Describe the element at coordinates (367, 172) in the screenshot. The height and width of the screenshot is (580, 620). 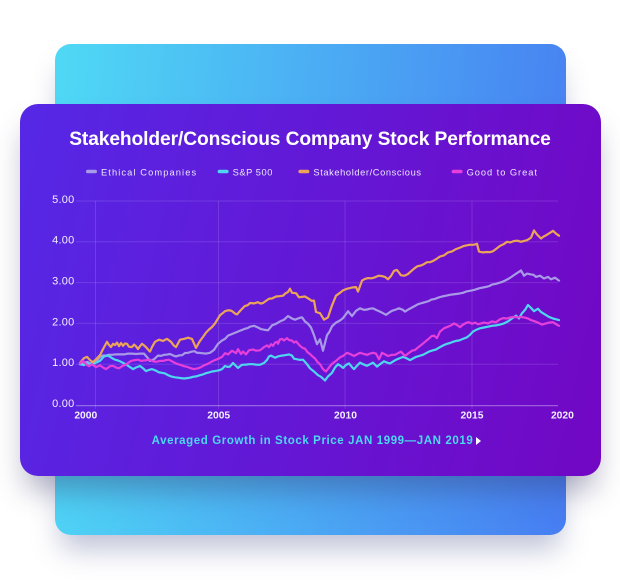
I see `svg-text: Stakeholder/Conscious` at that location.